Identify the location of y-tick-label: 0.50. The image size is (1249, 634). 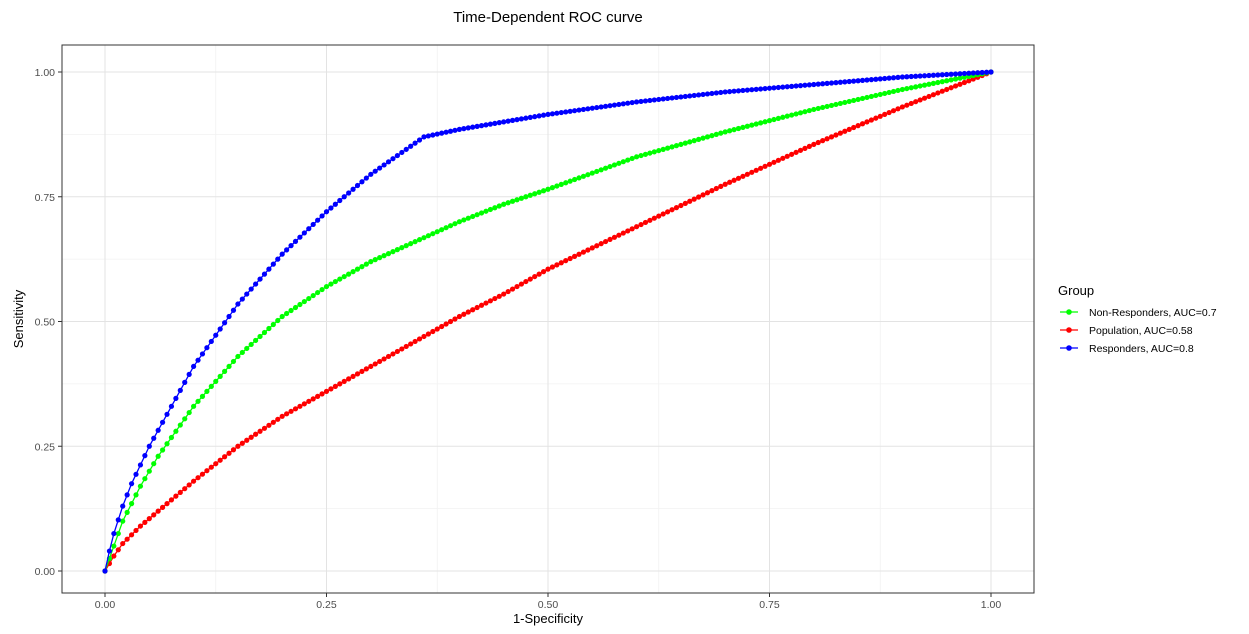
(45, 323).